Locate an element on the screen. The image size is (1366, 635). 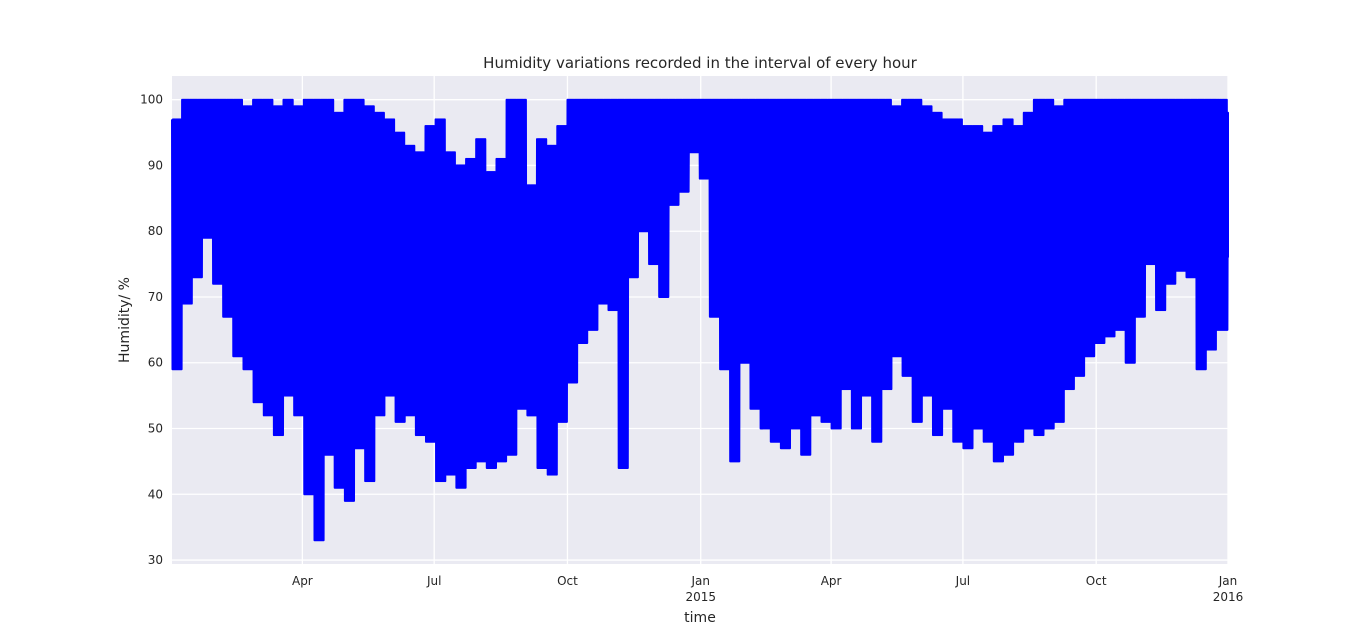
x-tick-year-label: 2015 is located at coordinates (700, 597).